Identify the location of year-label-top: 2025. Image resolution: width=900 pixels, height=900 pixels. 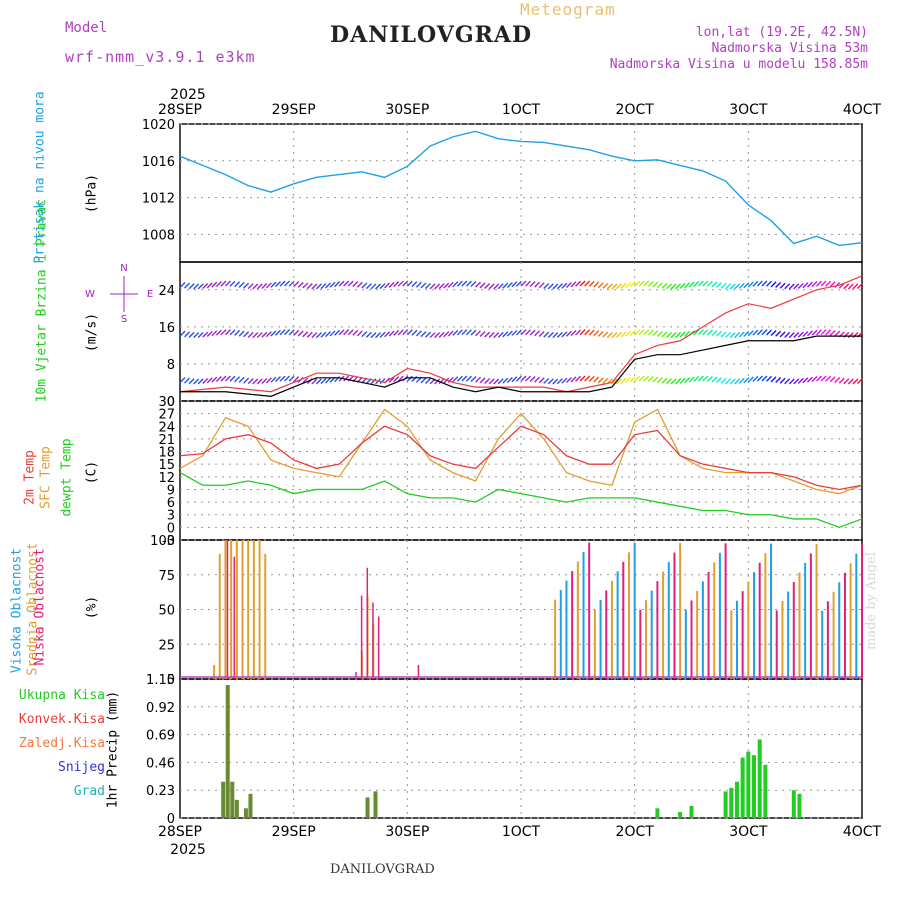
(188, 95).